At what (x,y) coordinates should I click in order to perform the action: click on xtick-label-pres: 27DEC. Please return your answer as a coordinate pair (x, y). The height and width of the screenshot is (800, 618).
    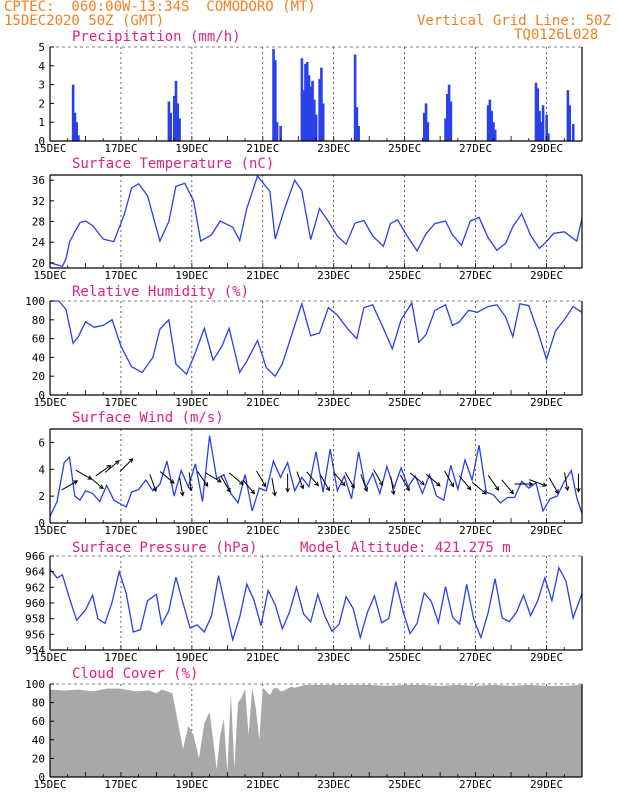
    Looking at the image, I should click on (475, 657).